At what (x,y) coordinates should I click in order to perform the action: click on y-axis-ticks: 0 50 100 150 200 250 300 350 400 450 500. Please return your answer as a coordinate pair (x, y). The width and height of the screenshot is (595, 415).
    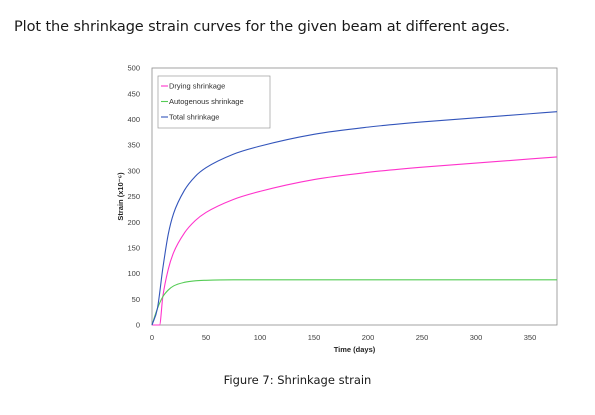
    Looking at the image, I should click on (133, 197).